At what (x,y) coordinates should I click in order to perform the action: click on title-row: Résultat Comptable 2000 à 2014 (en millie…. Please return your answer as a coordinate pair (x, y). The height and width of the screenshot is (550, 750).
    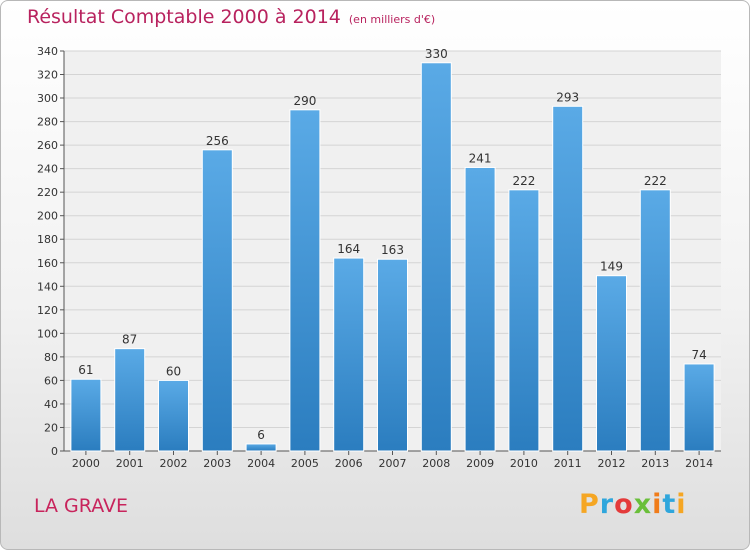
    Looking at the image, I should click on (231, 17).